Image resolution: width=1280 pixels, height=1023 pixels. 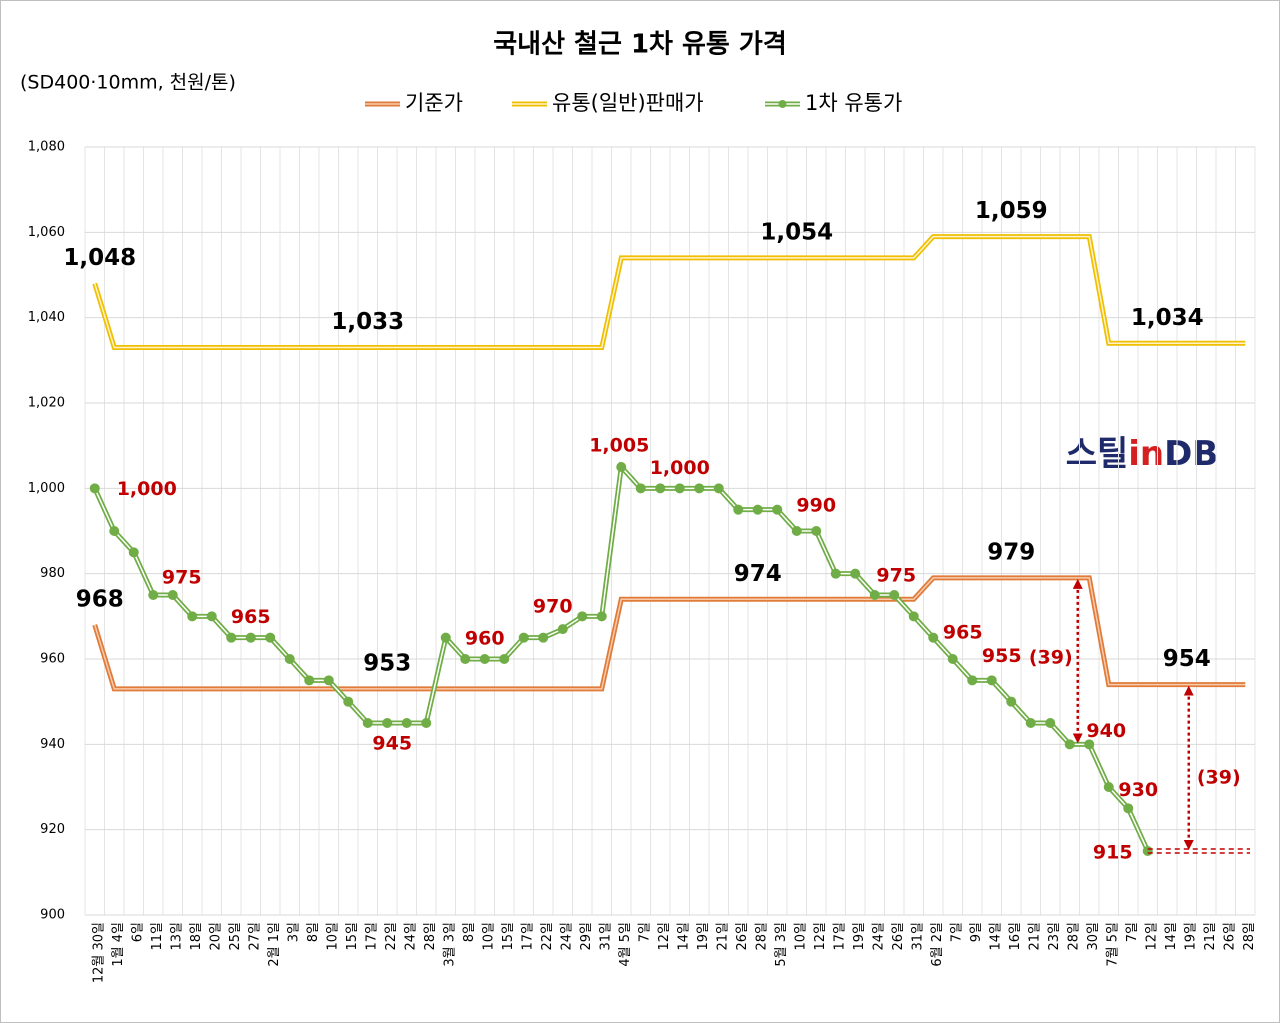 What do you see at coordinates (100, 599) in the screenshot?
I see `data-label: 968` at bounding box center [100, 599].